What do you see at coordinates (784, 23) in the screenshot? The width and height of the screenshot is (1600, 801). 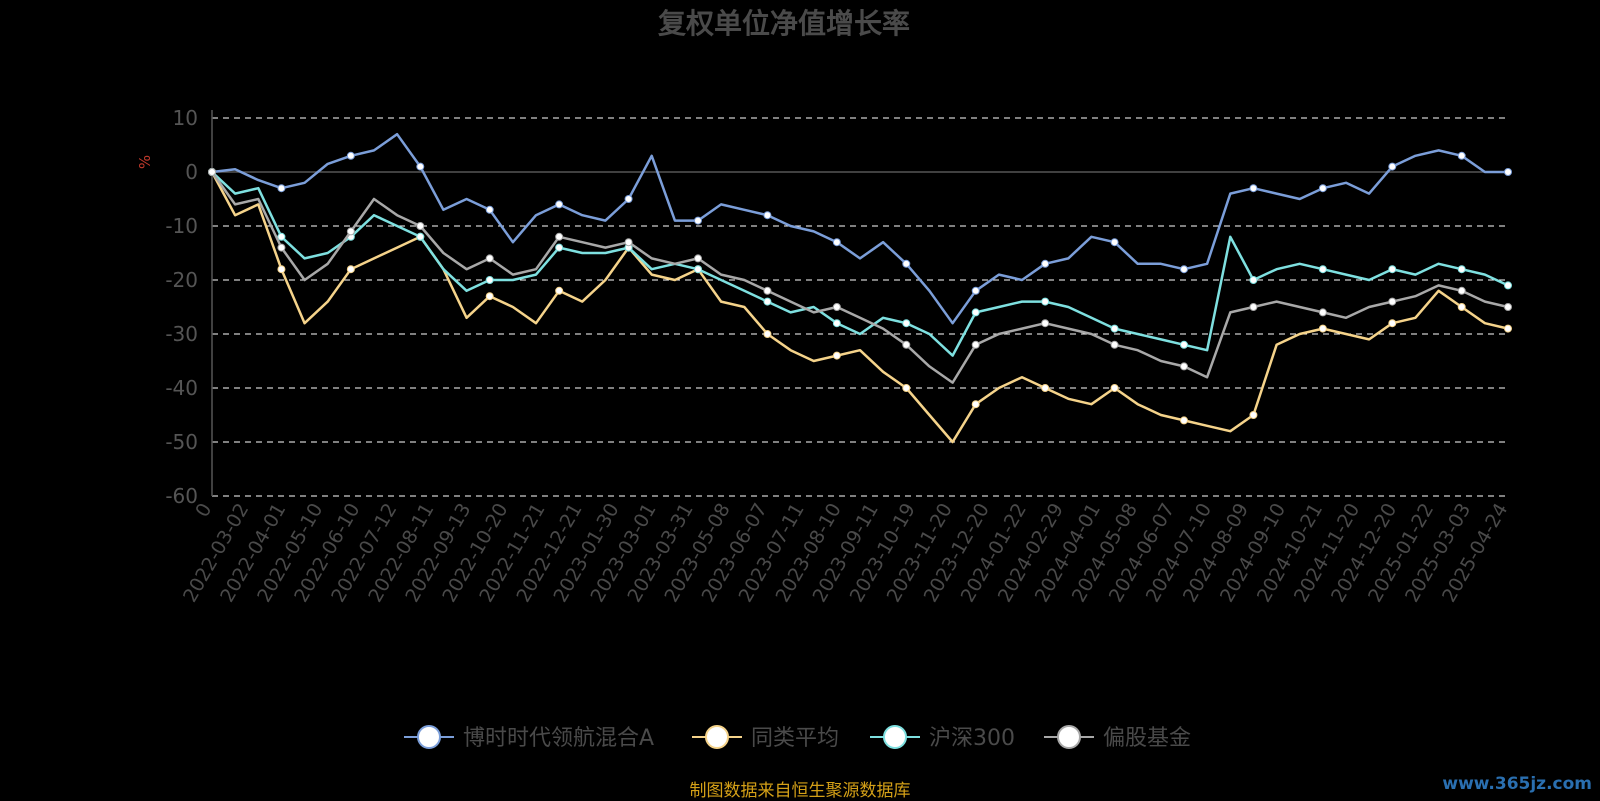 I see `chart-title: 复权单位净值增长率` at bounding box center [784, 23].